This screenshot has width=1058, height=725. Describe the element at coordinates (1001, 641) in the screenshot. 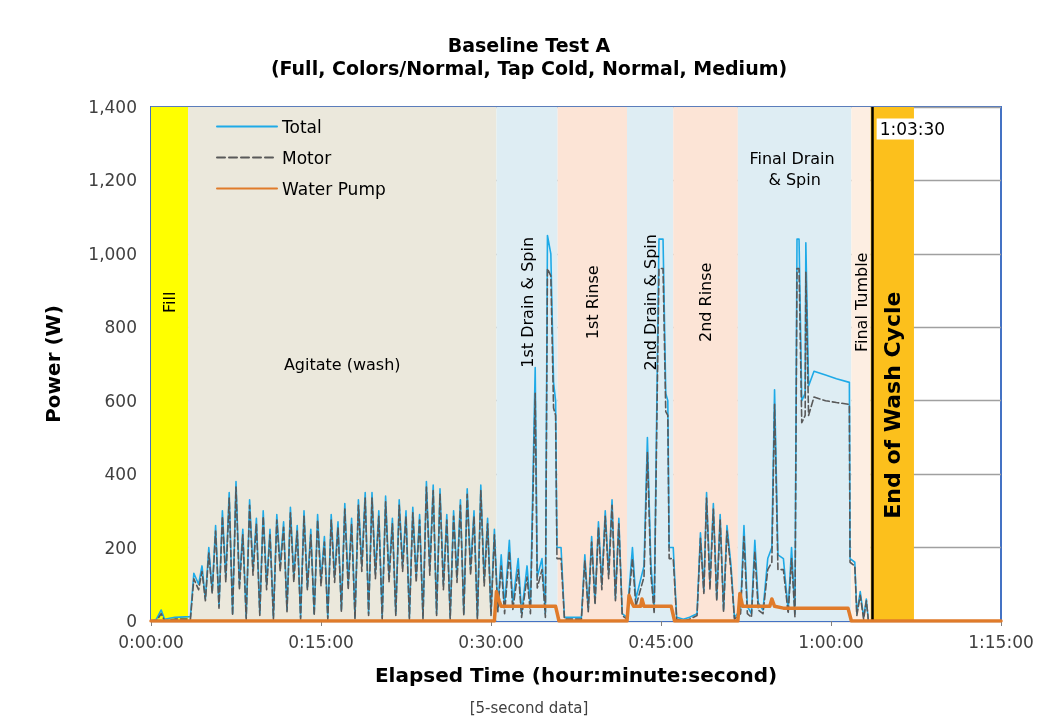

I see `x-tick-label: 1:15:00` at that location.